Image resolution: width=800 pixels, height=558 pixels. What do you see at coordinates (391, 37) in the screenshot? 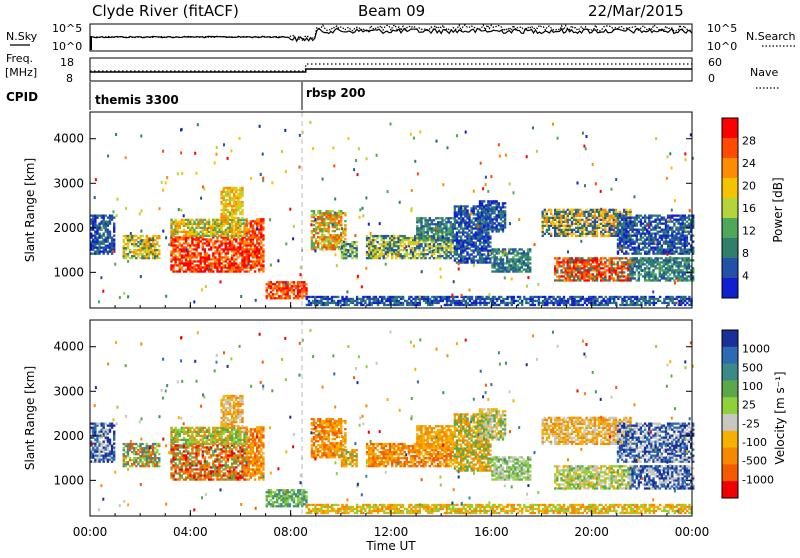
I see `noise-traces` at bounding box center [391, 37].